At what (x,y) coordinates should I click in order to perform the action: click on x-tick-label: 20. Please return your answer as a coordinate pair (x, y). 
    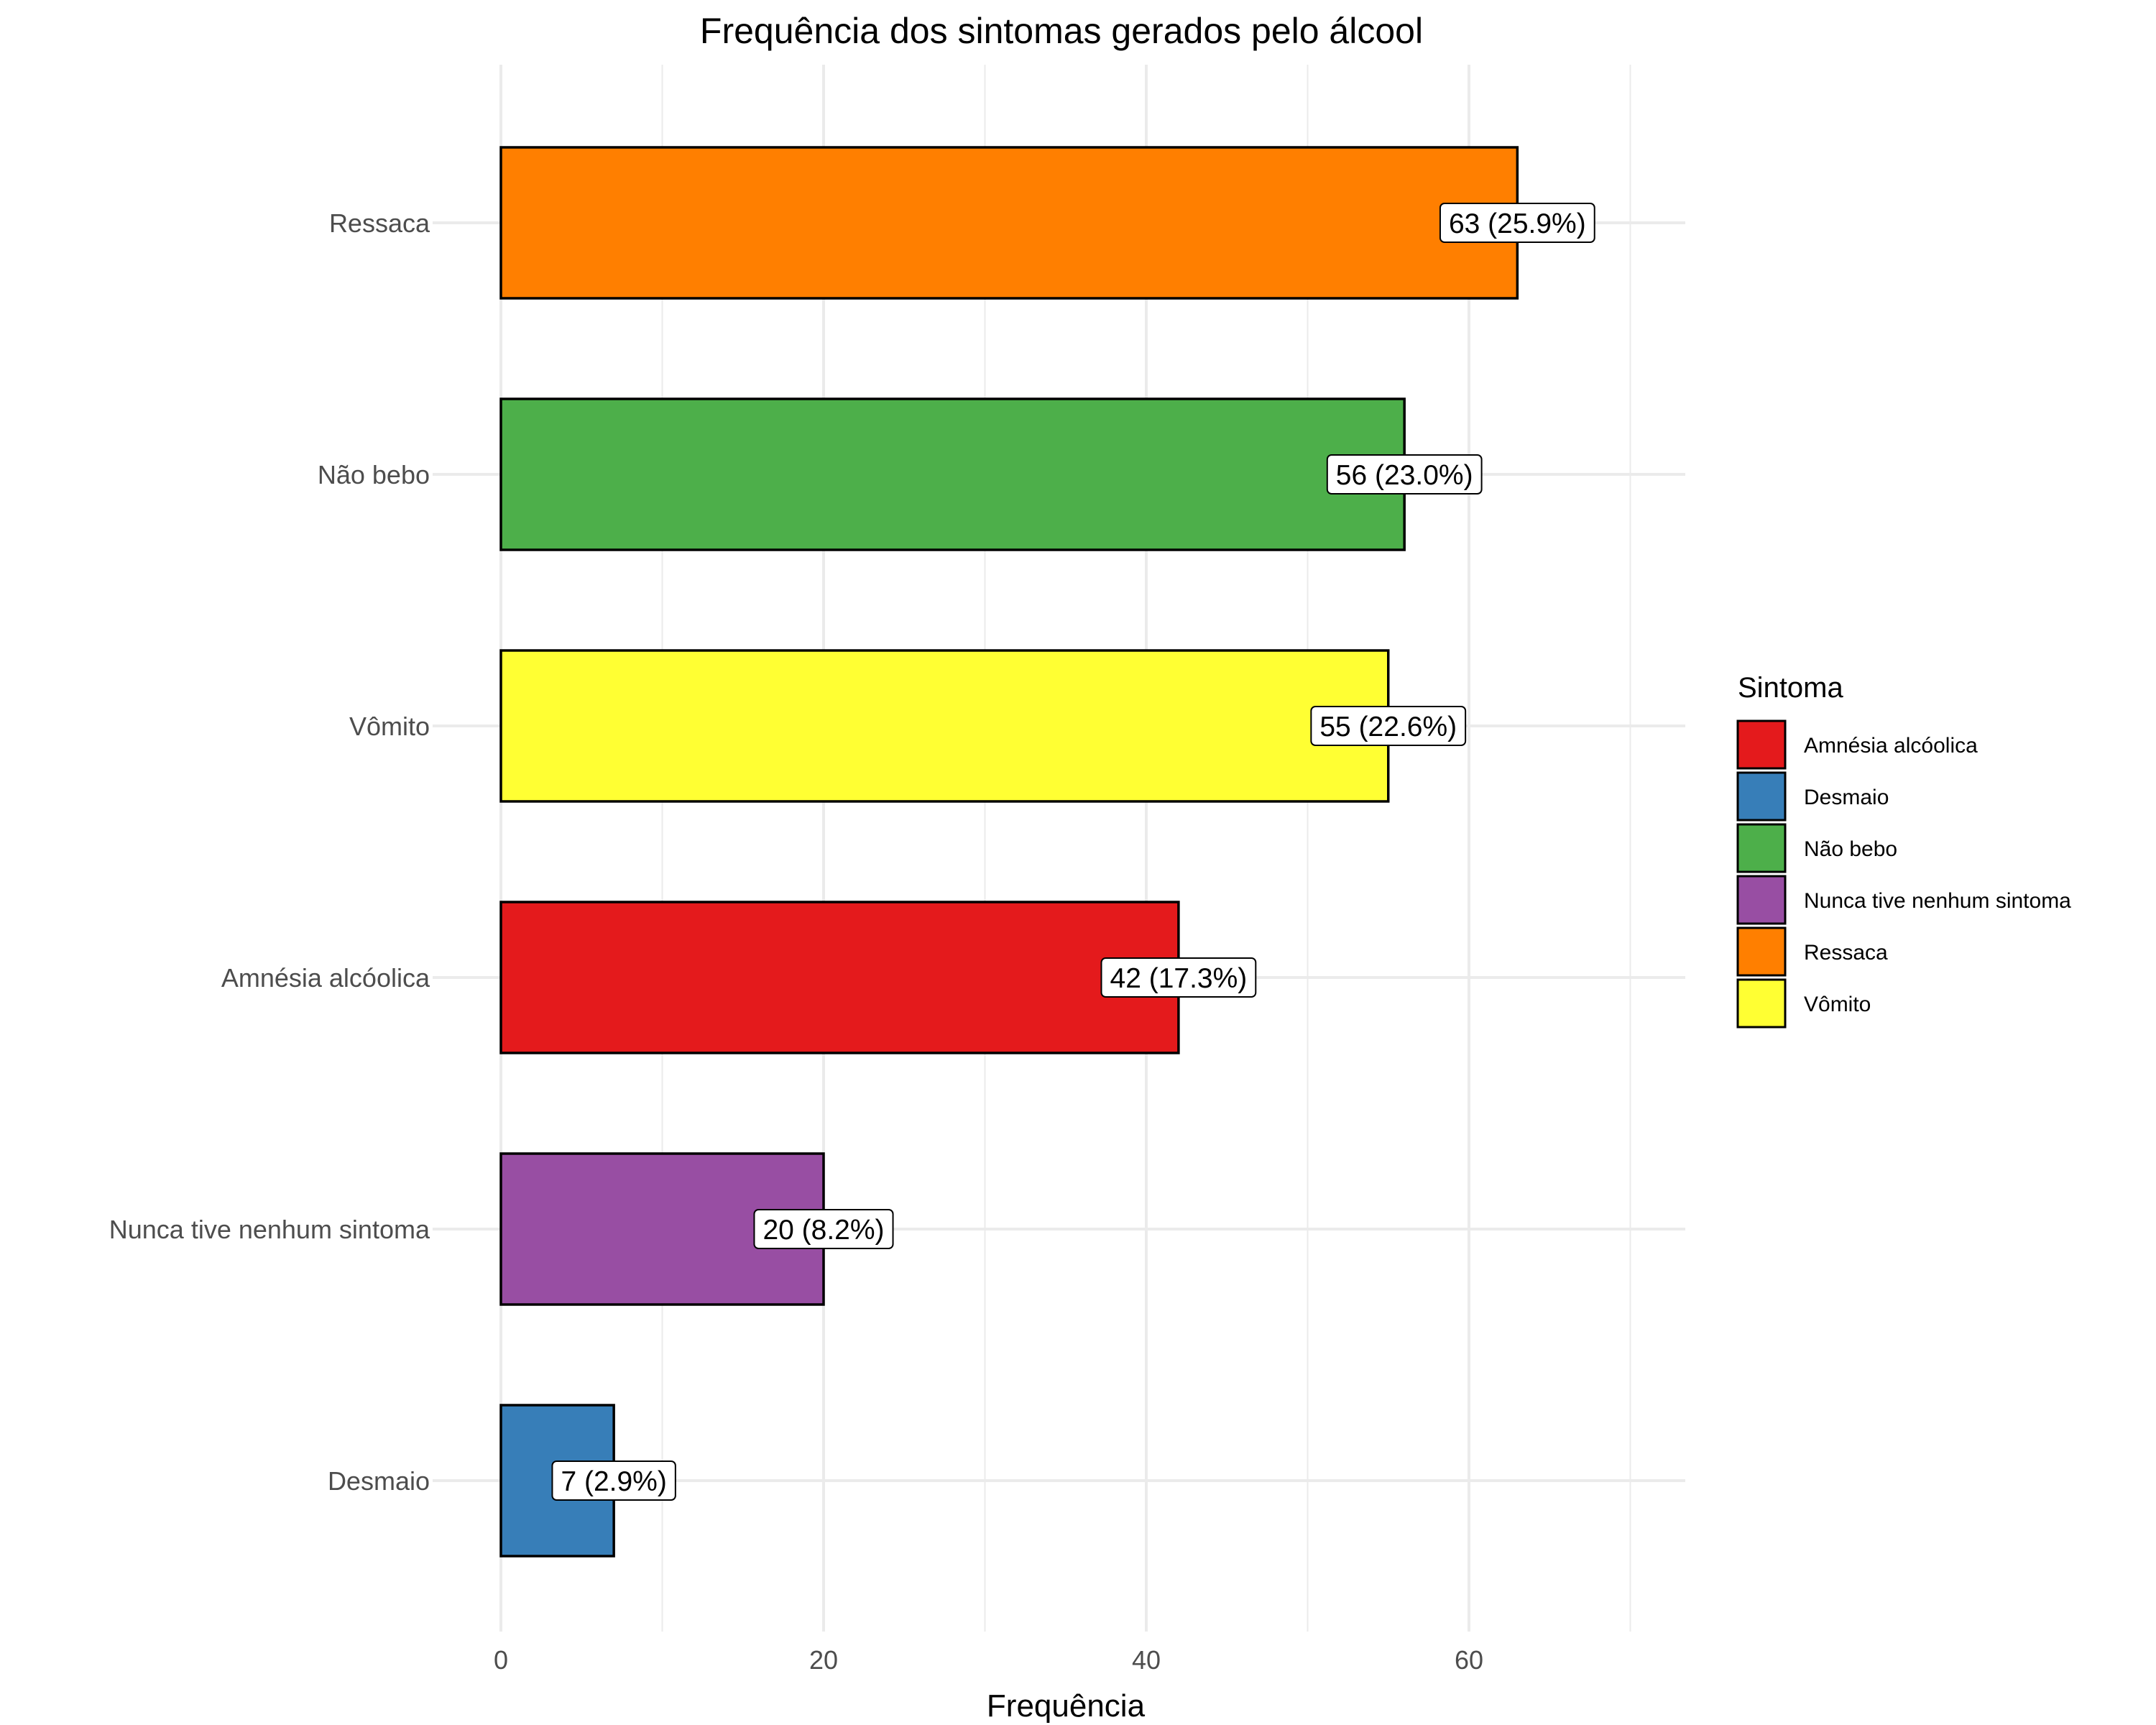
    Looking at the image, I should click on (824, 1660).